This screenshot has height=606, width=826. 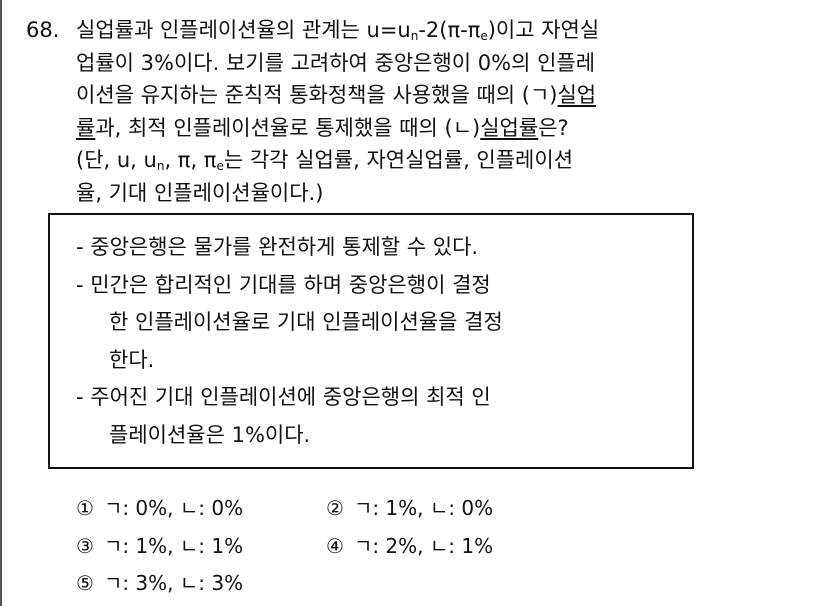 What do you see at coordinates (306, 322) in the screenshot?
I see `condition-line: 한 인플레이션율로 기대 인플레이션율을 결정` at bounding box center [306, 322].